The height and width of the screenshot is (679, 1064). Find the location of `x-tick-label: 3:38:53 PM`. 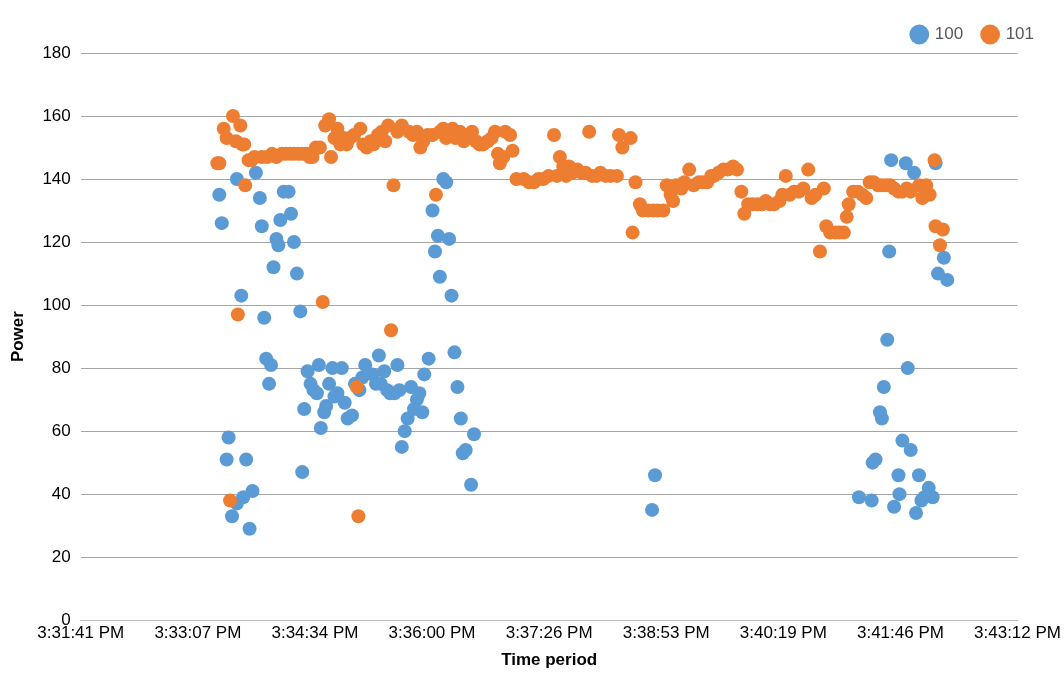

x-tick-label: 3:38:53 PM is located at coordinates (666, 633).